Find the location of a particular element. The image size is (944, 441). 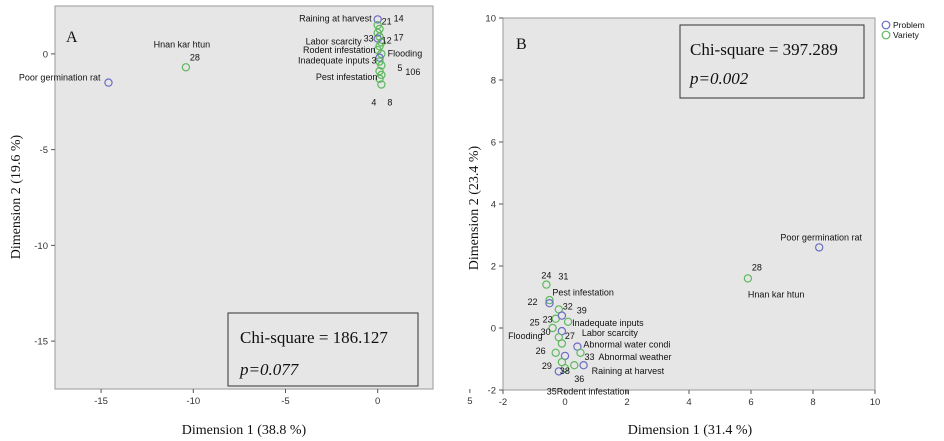

panel-b-point-label: Hnan kar htun is located at coordinates (776, 294).